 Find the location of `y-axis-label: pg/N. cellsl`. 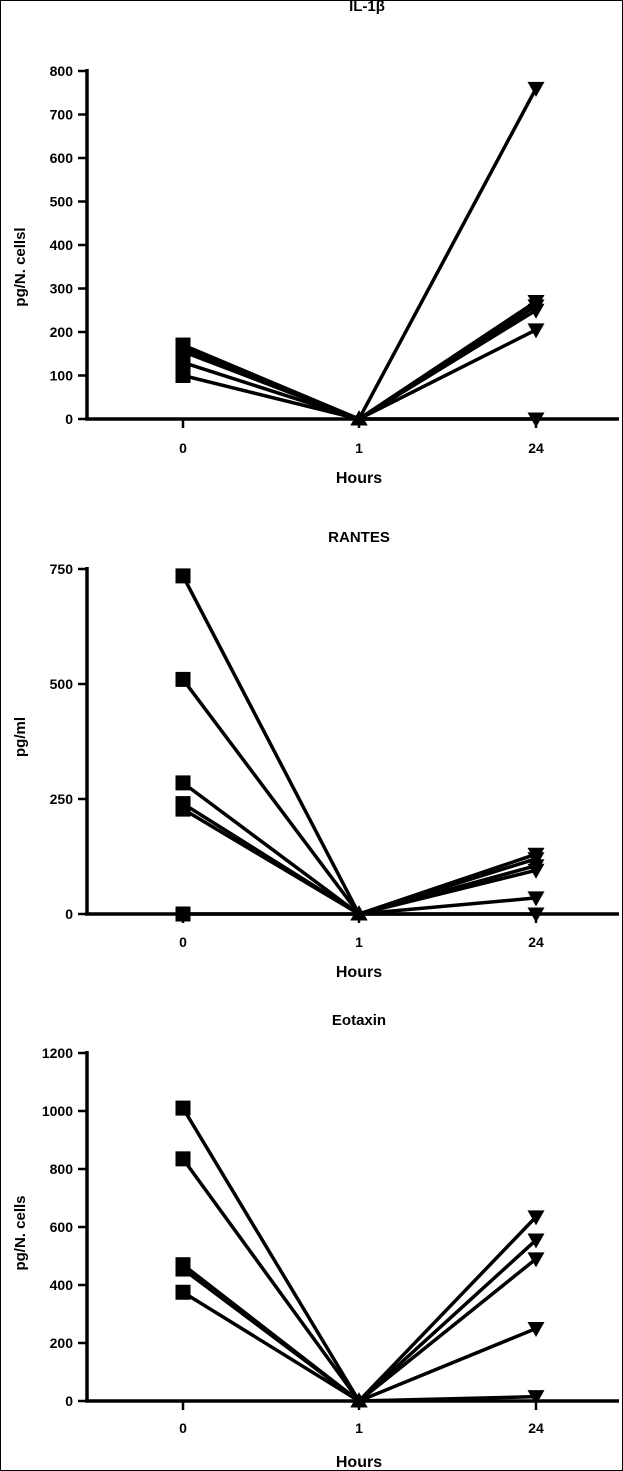

y-axis-label: pg/N. cellsl is located at coordinates (20, 266).